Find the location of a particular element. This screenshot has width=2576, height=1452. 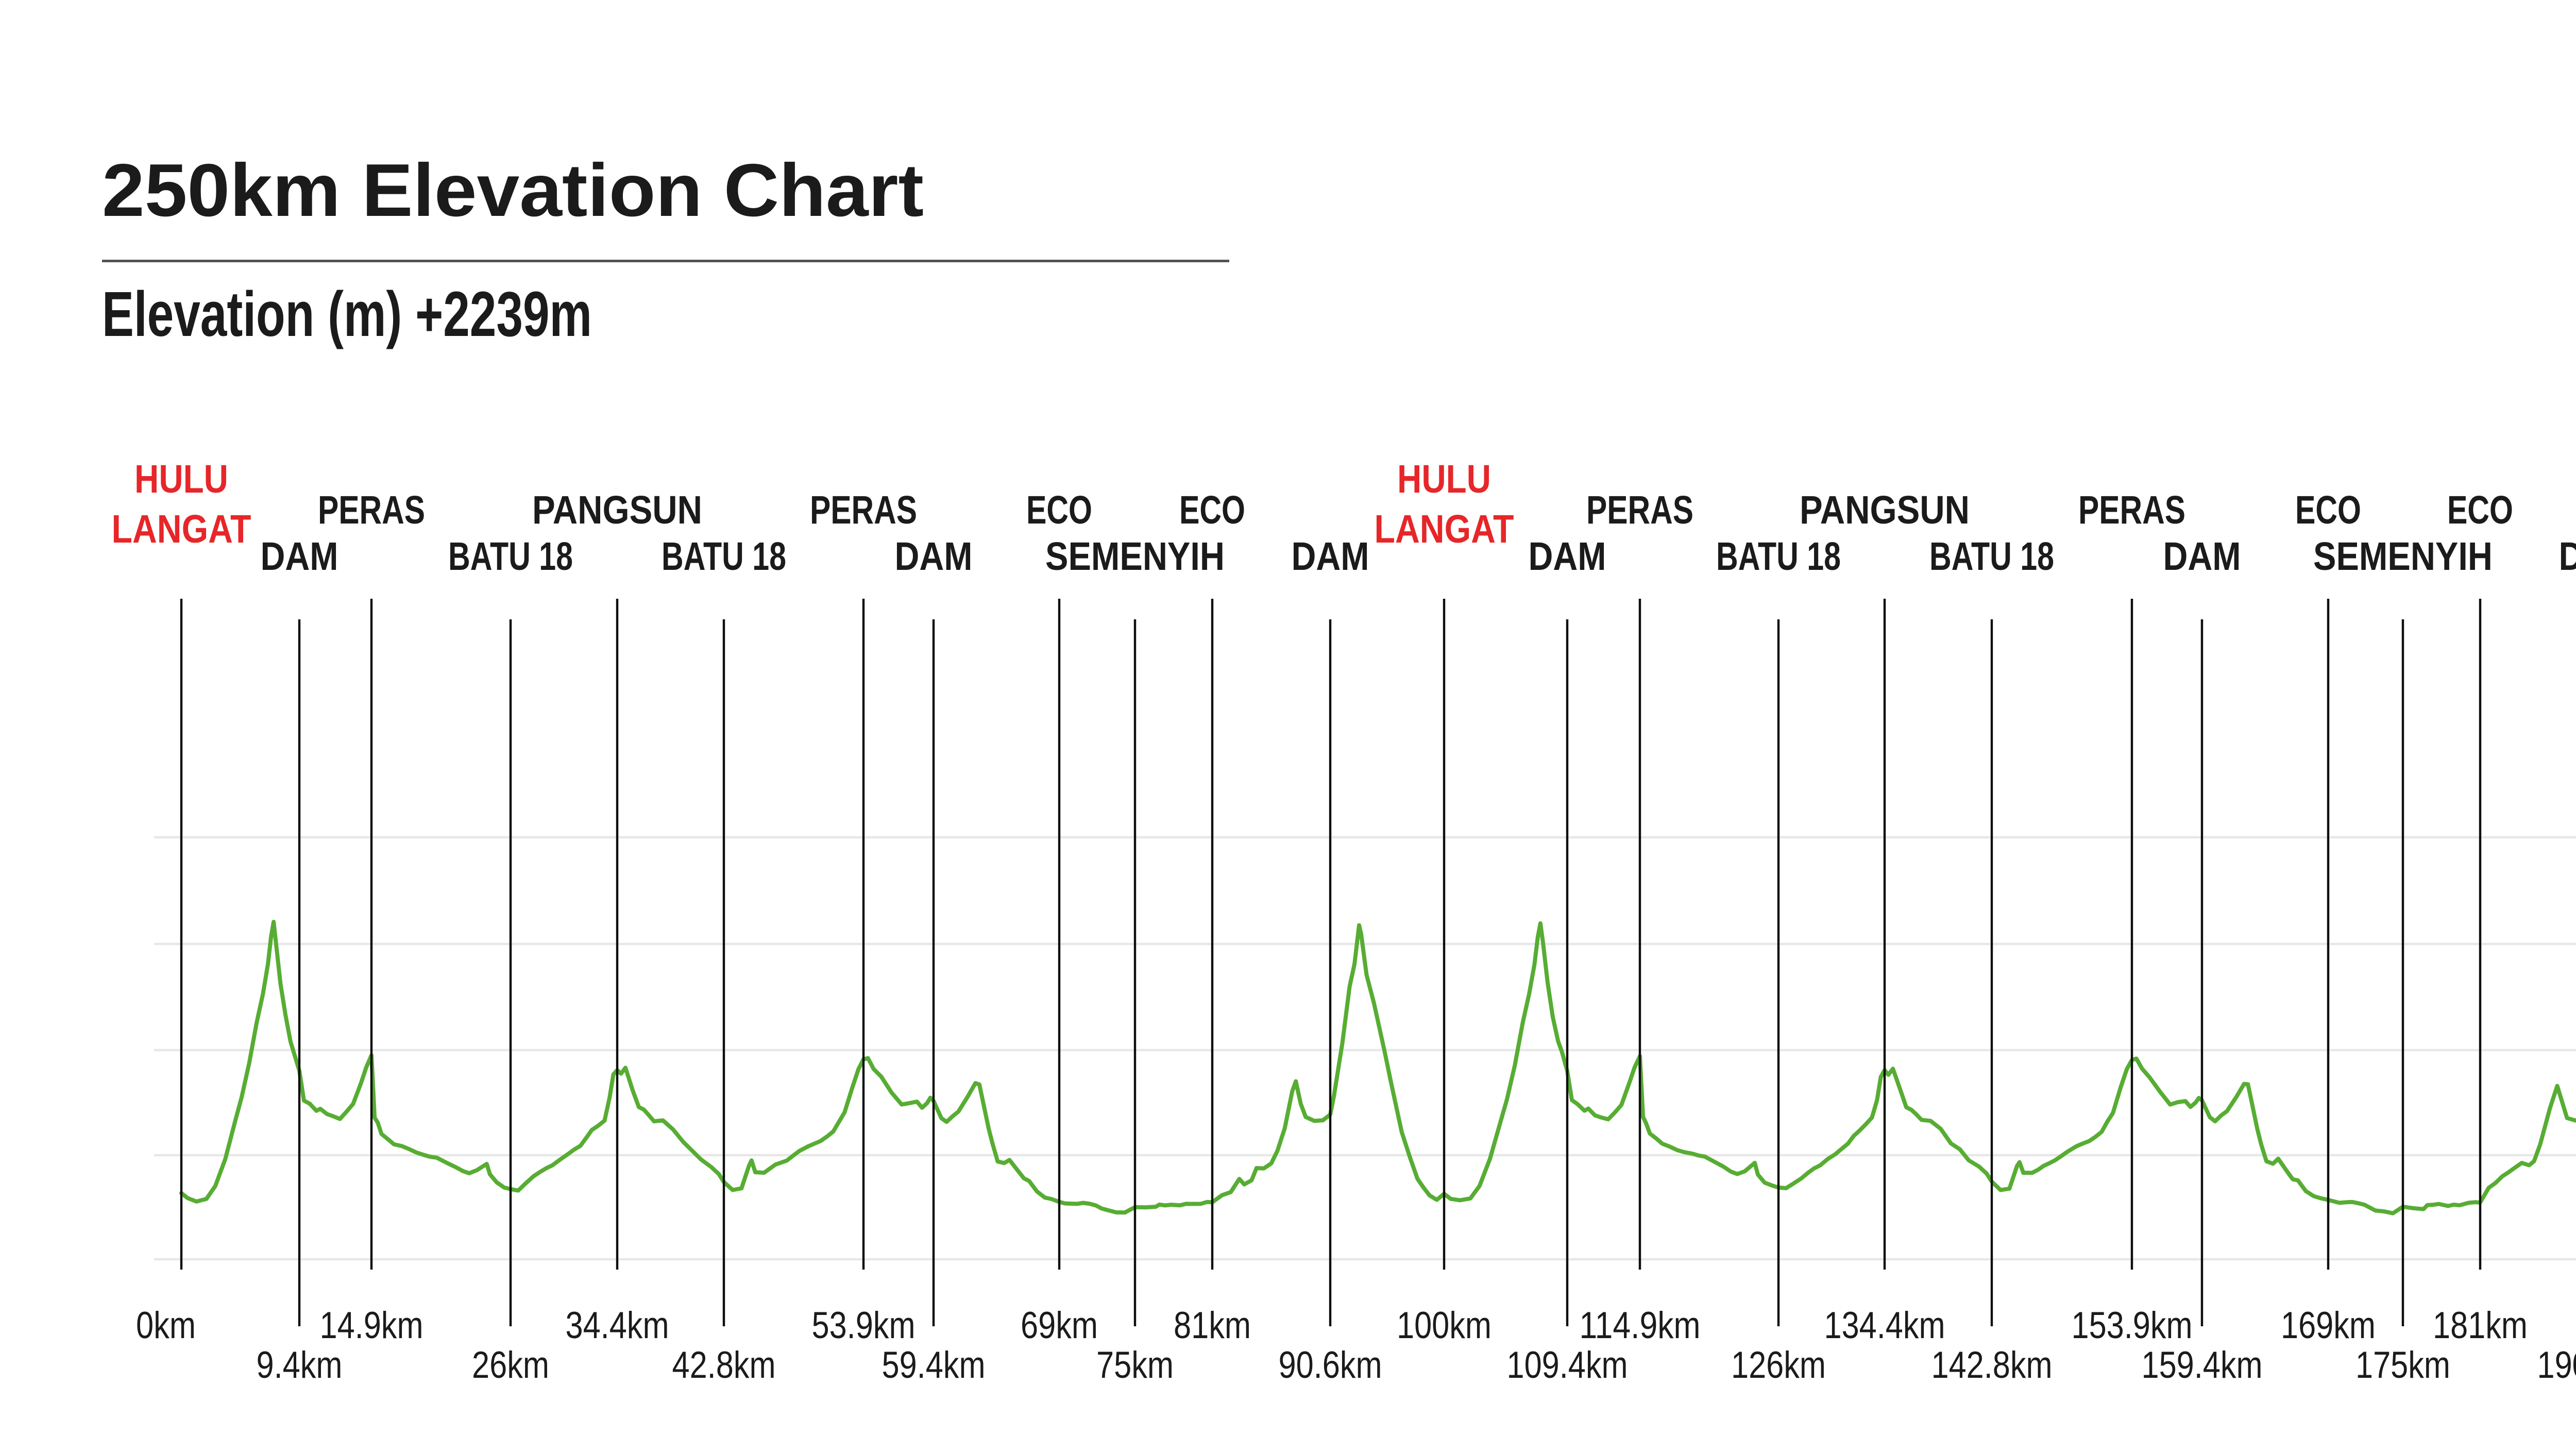

svg-text: 75km is located at coordinates (1135, 1365).